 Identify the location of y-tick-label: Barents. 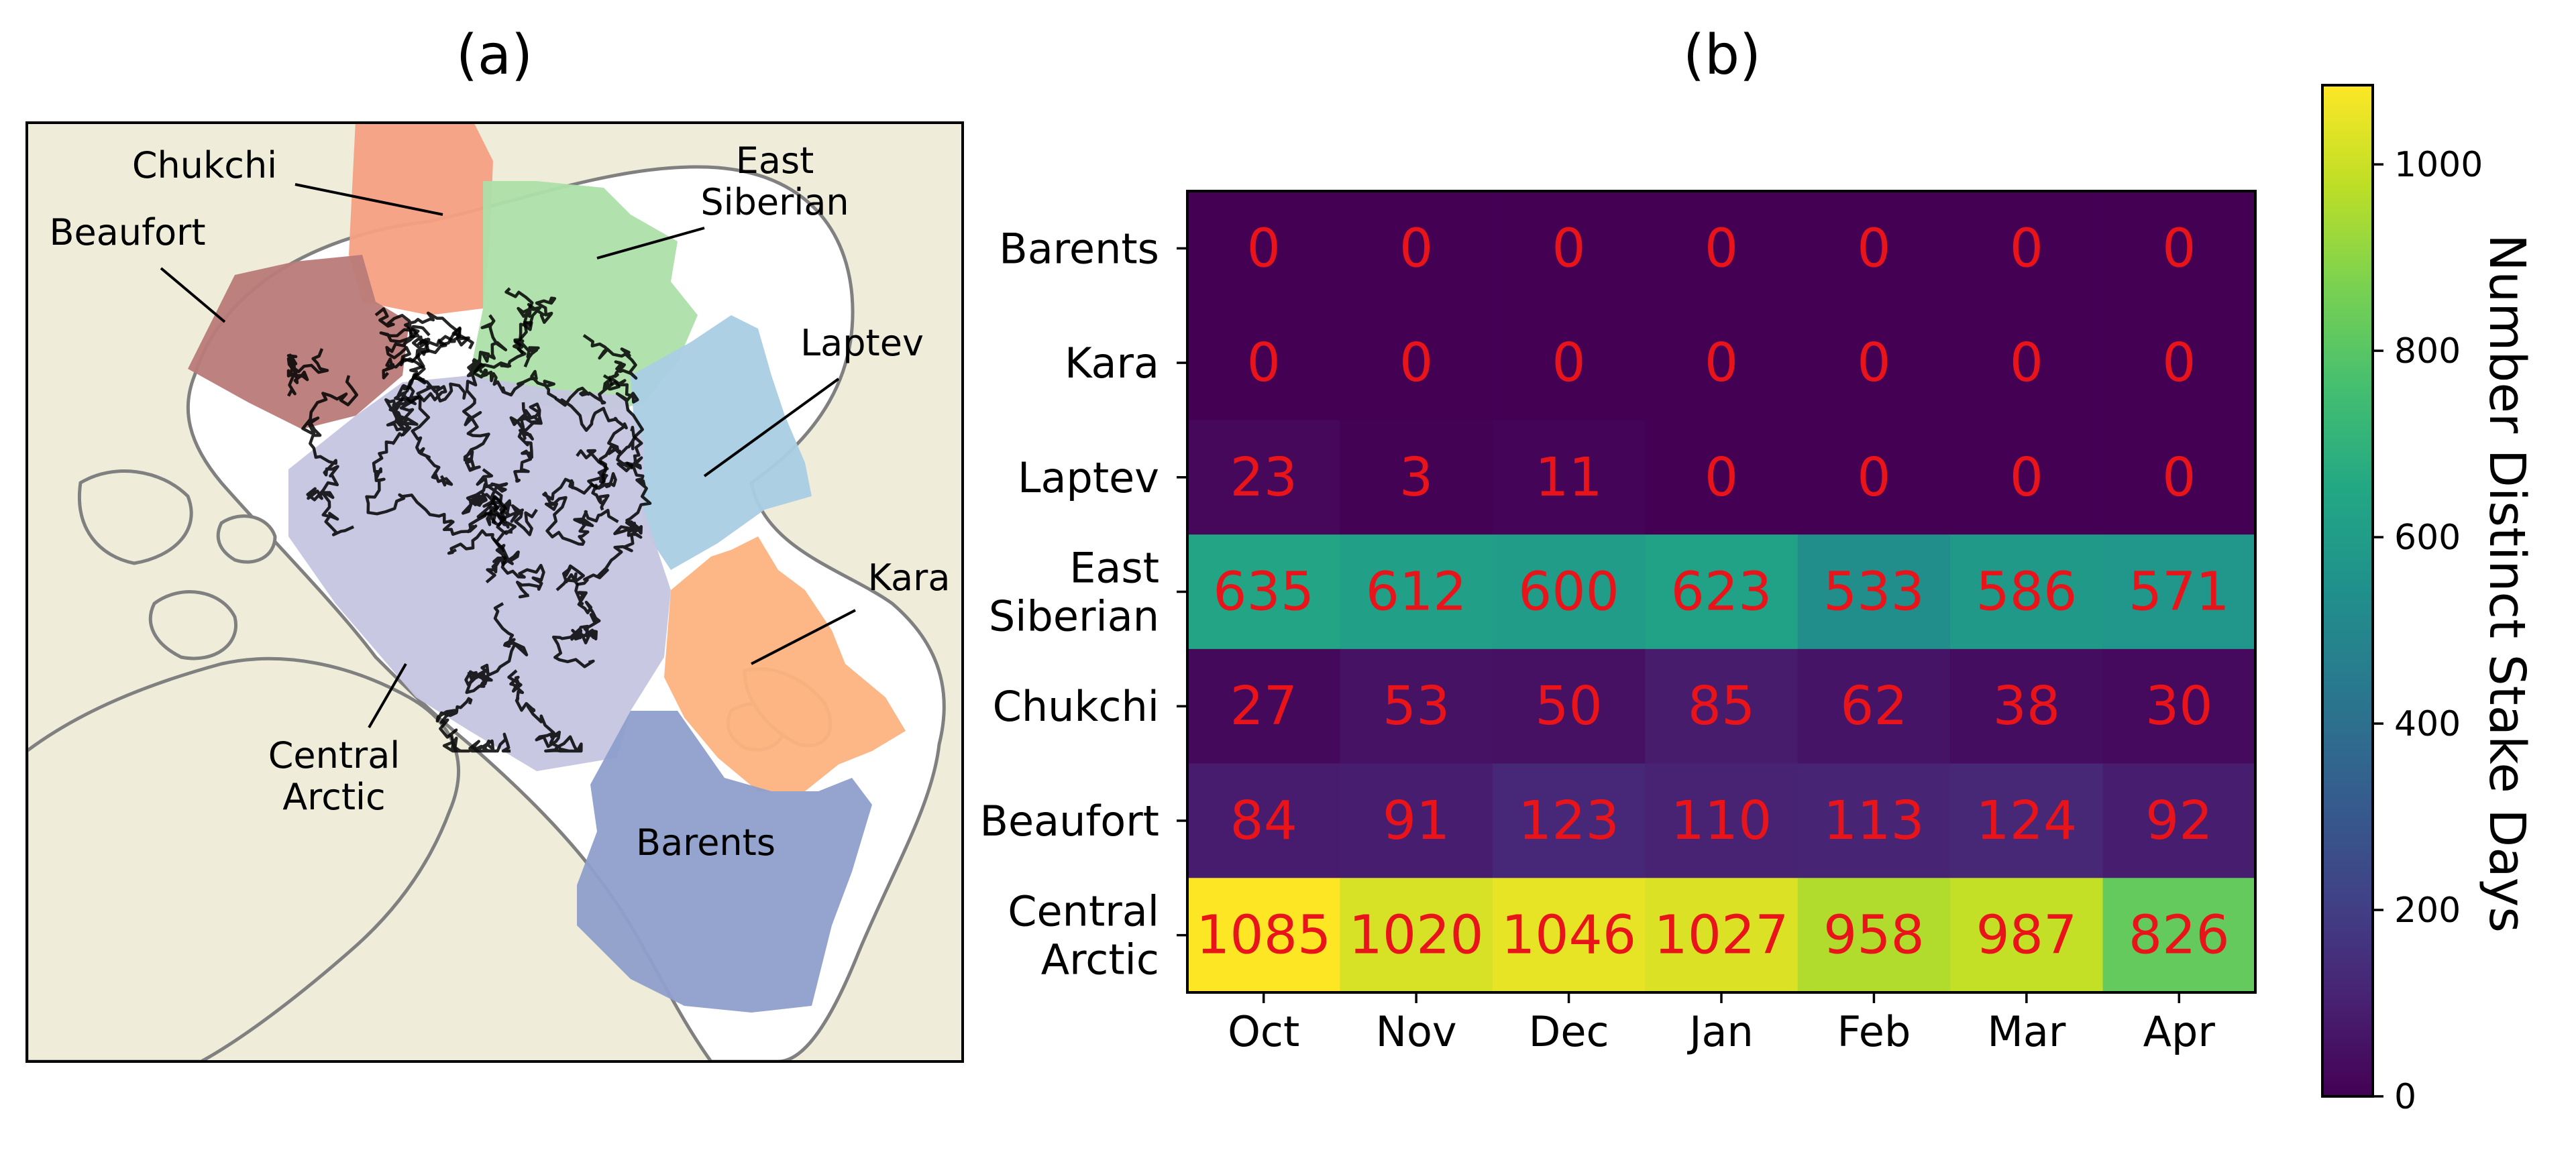
(1079, 249).